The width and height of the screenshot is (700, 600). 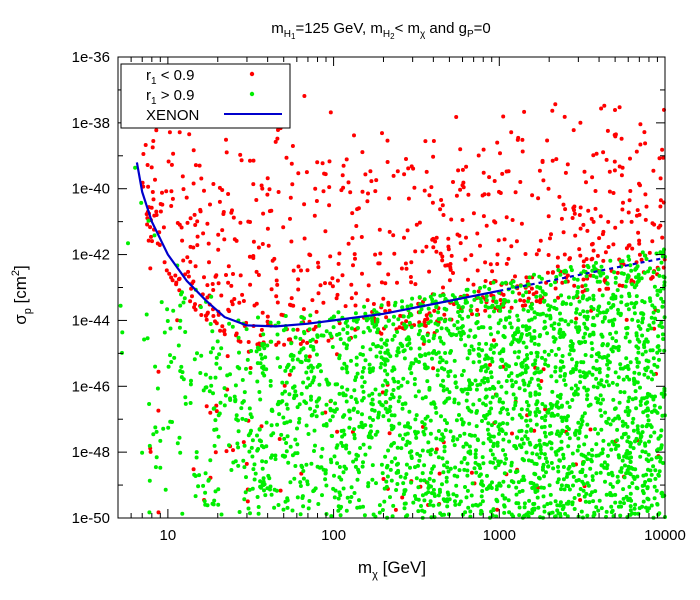 I want to click on legend-label-red: r1 < 0.9, so click(x=170, y=77).